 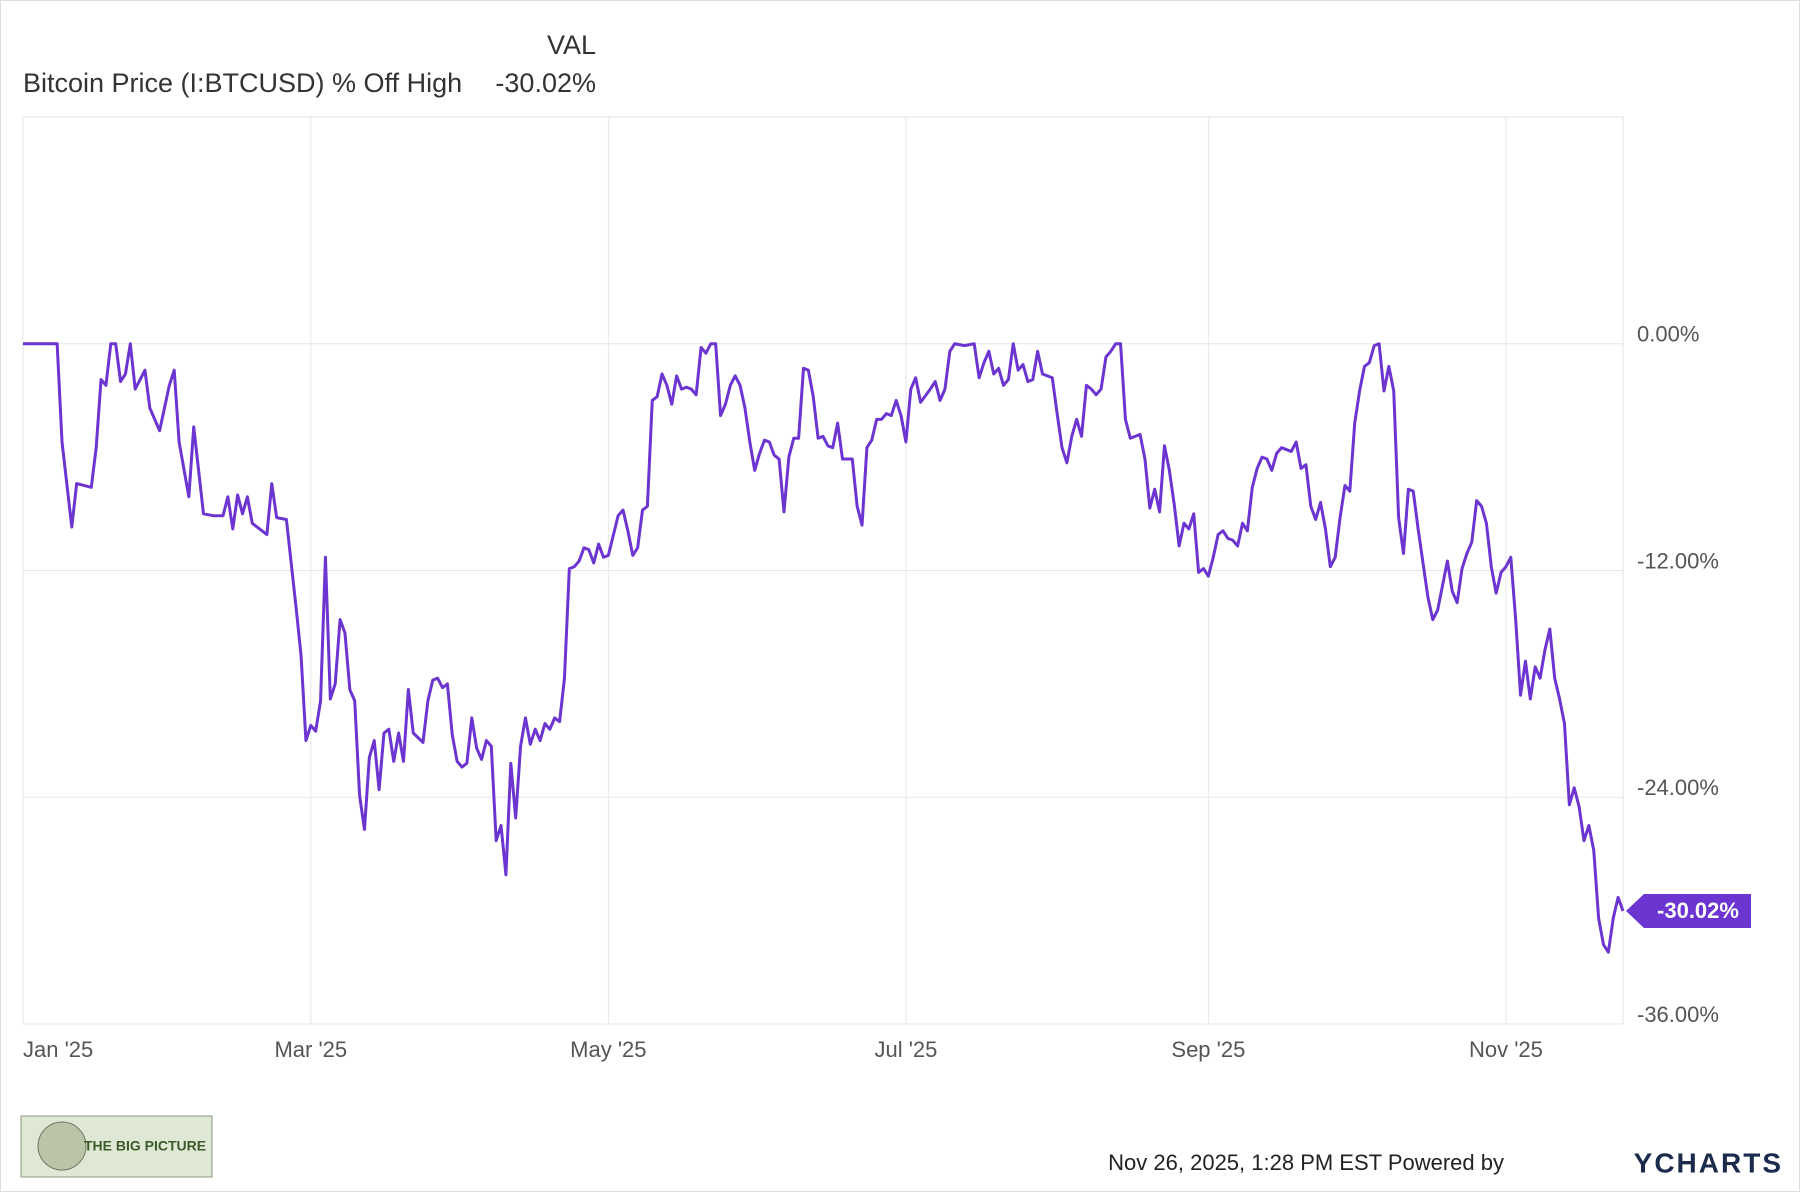 I want to click on x-tick-label: Mar '25, so click(x=310, y=1049).